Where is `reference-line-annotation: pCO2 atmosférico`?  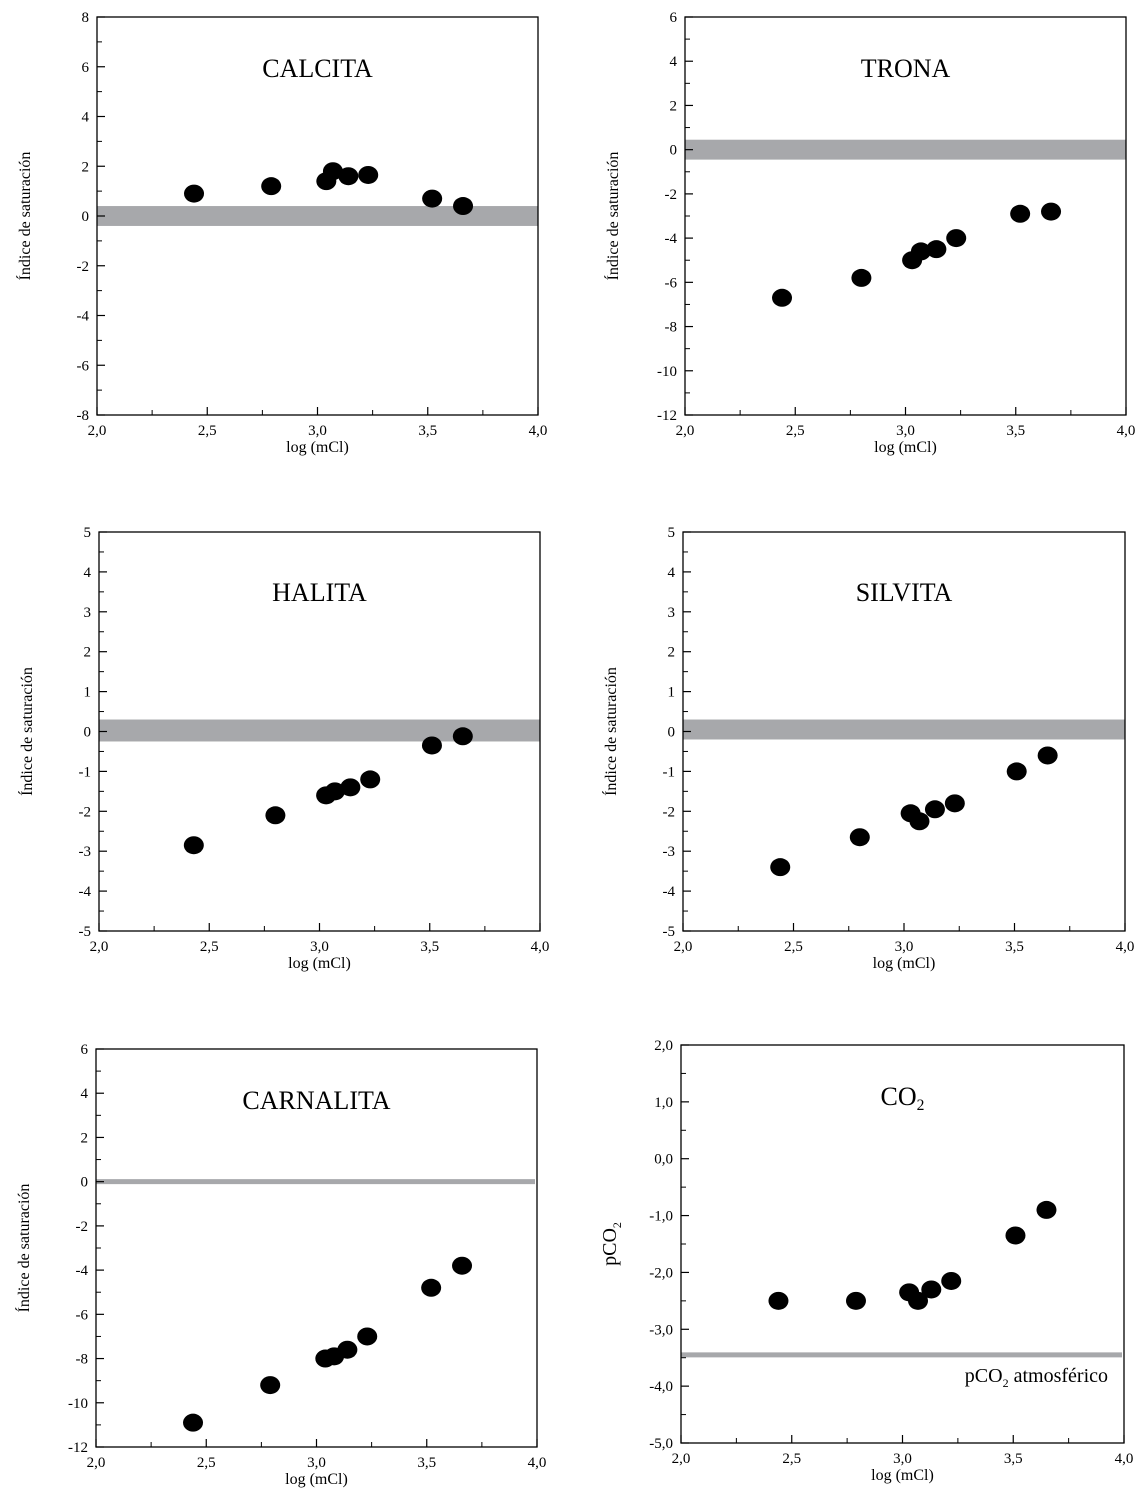 reference-line-annotation: pCO2 atmosférico is located at coordinates (1036, 1377).